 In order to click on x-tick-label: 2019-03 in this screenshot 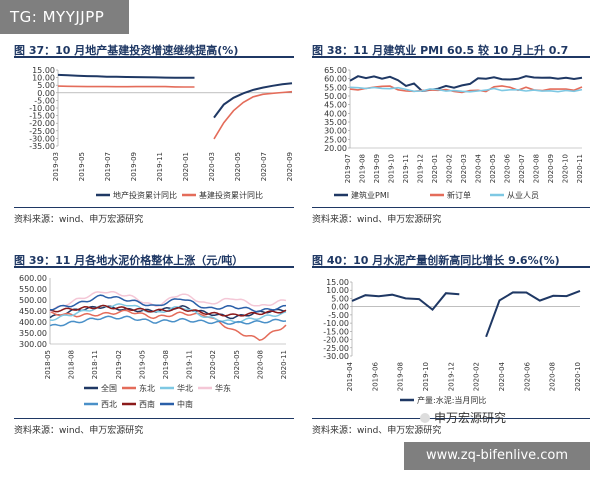, I will do `click(56, 166)`.